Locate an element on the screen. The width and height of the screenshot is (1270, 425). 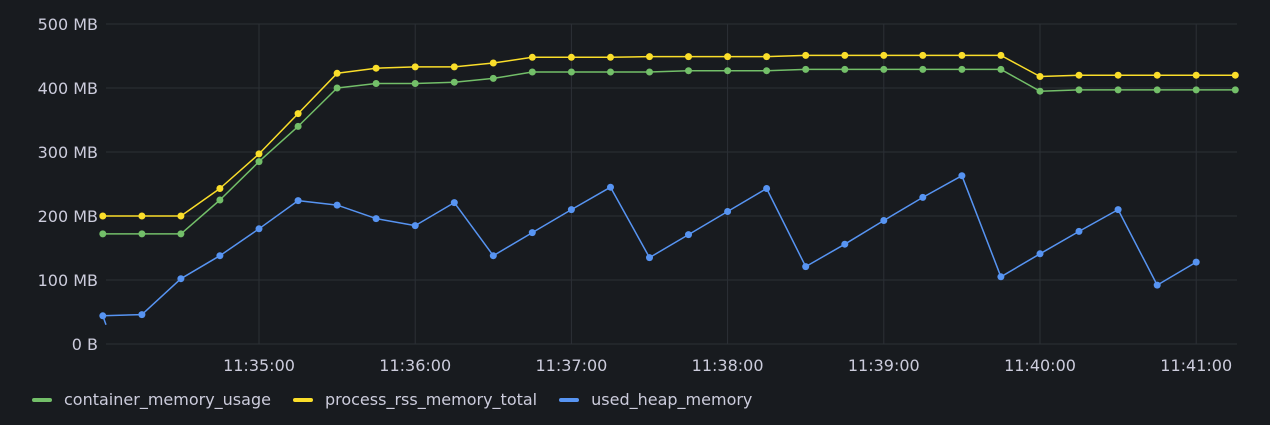
y-tick-label: 400 MB is located at coordinates (68, 88).